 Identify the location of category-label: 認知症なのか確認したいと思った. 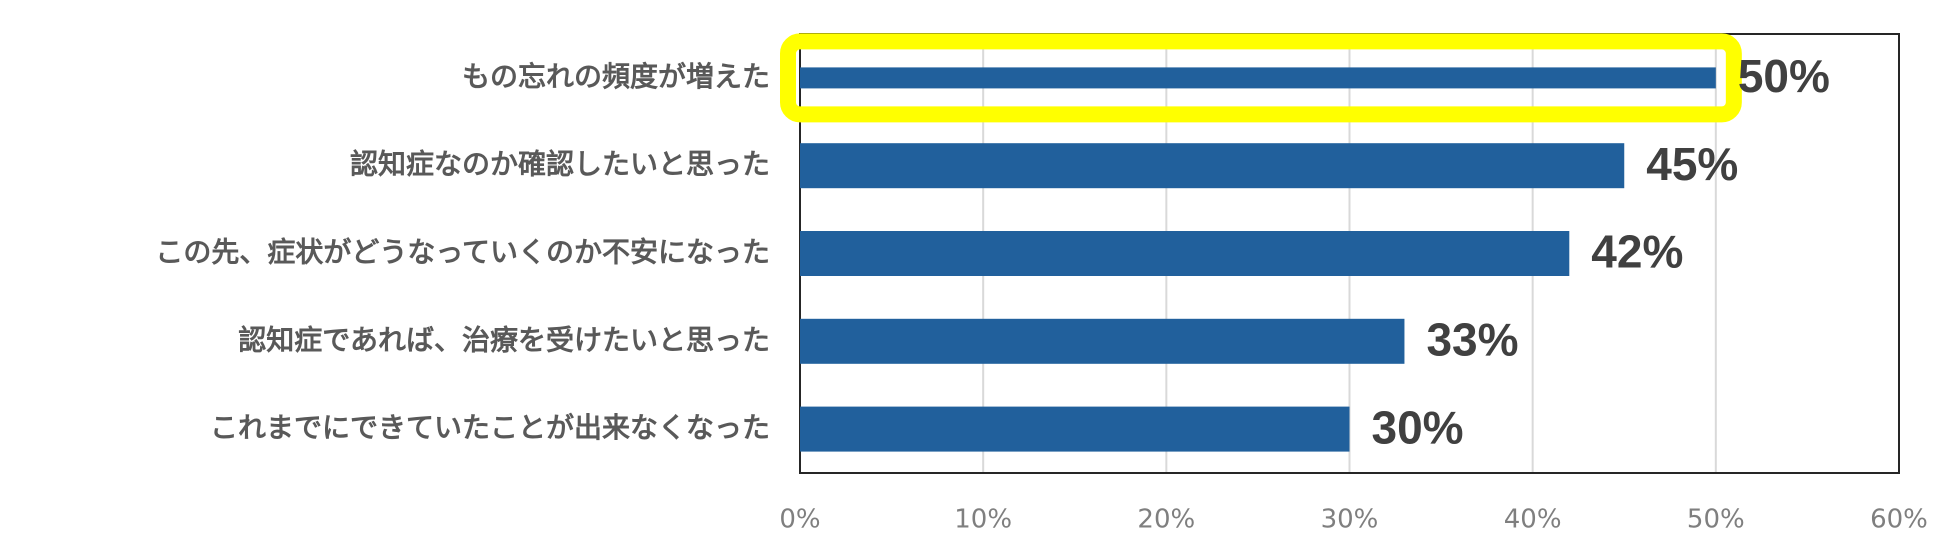
(560, 164).